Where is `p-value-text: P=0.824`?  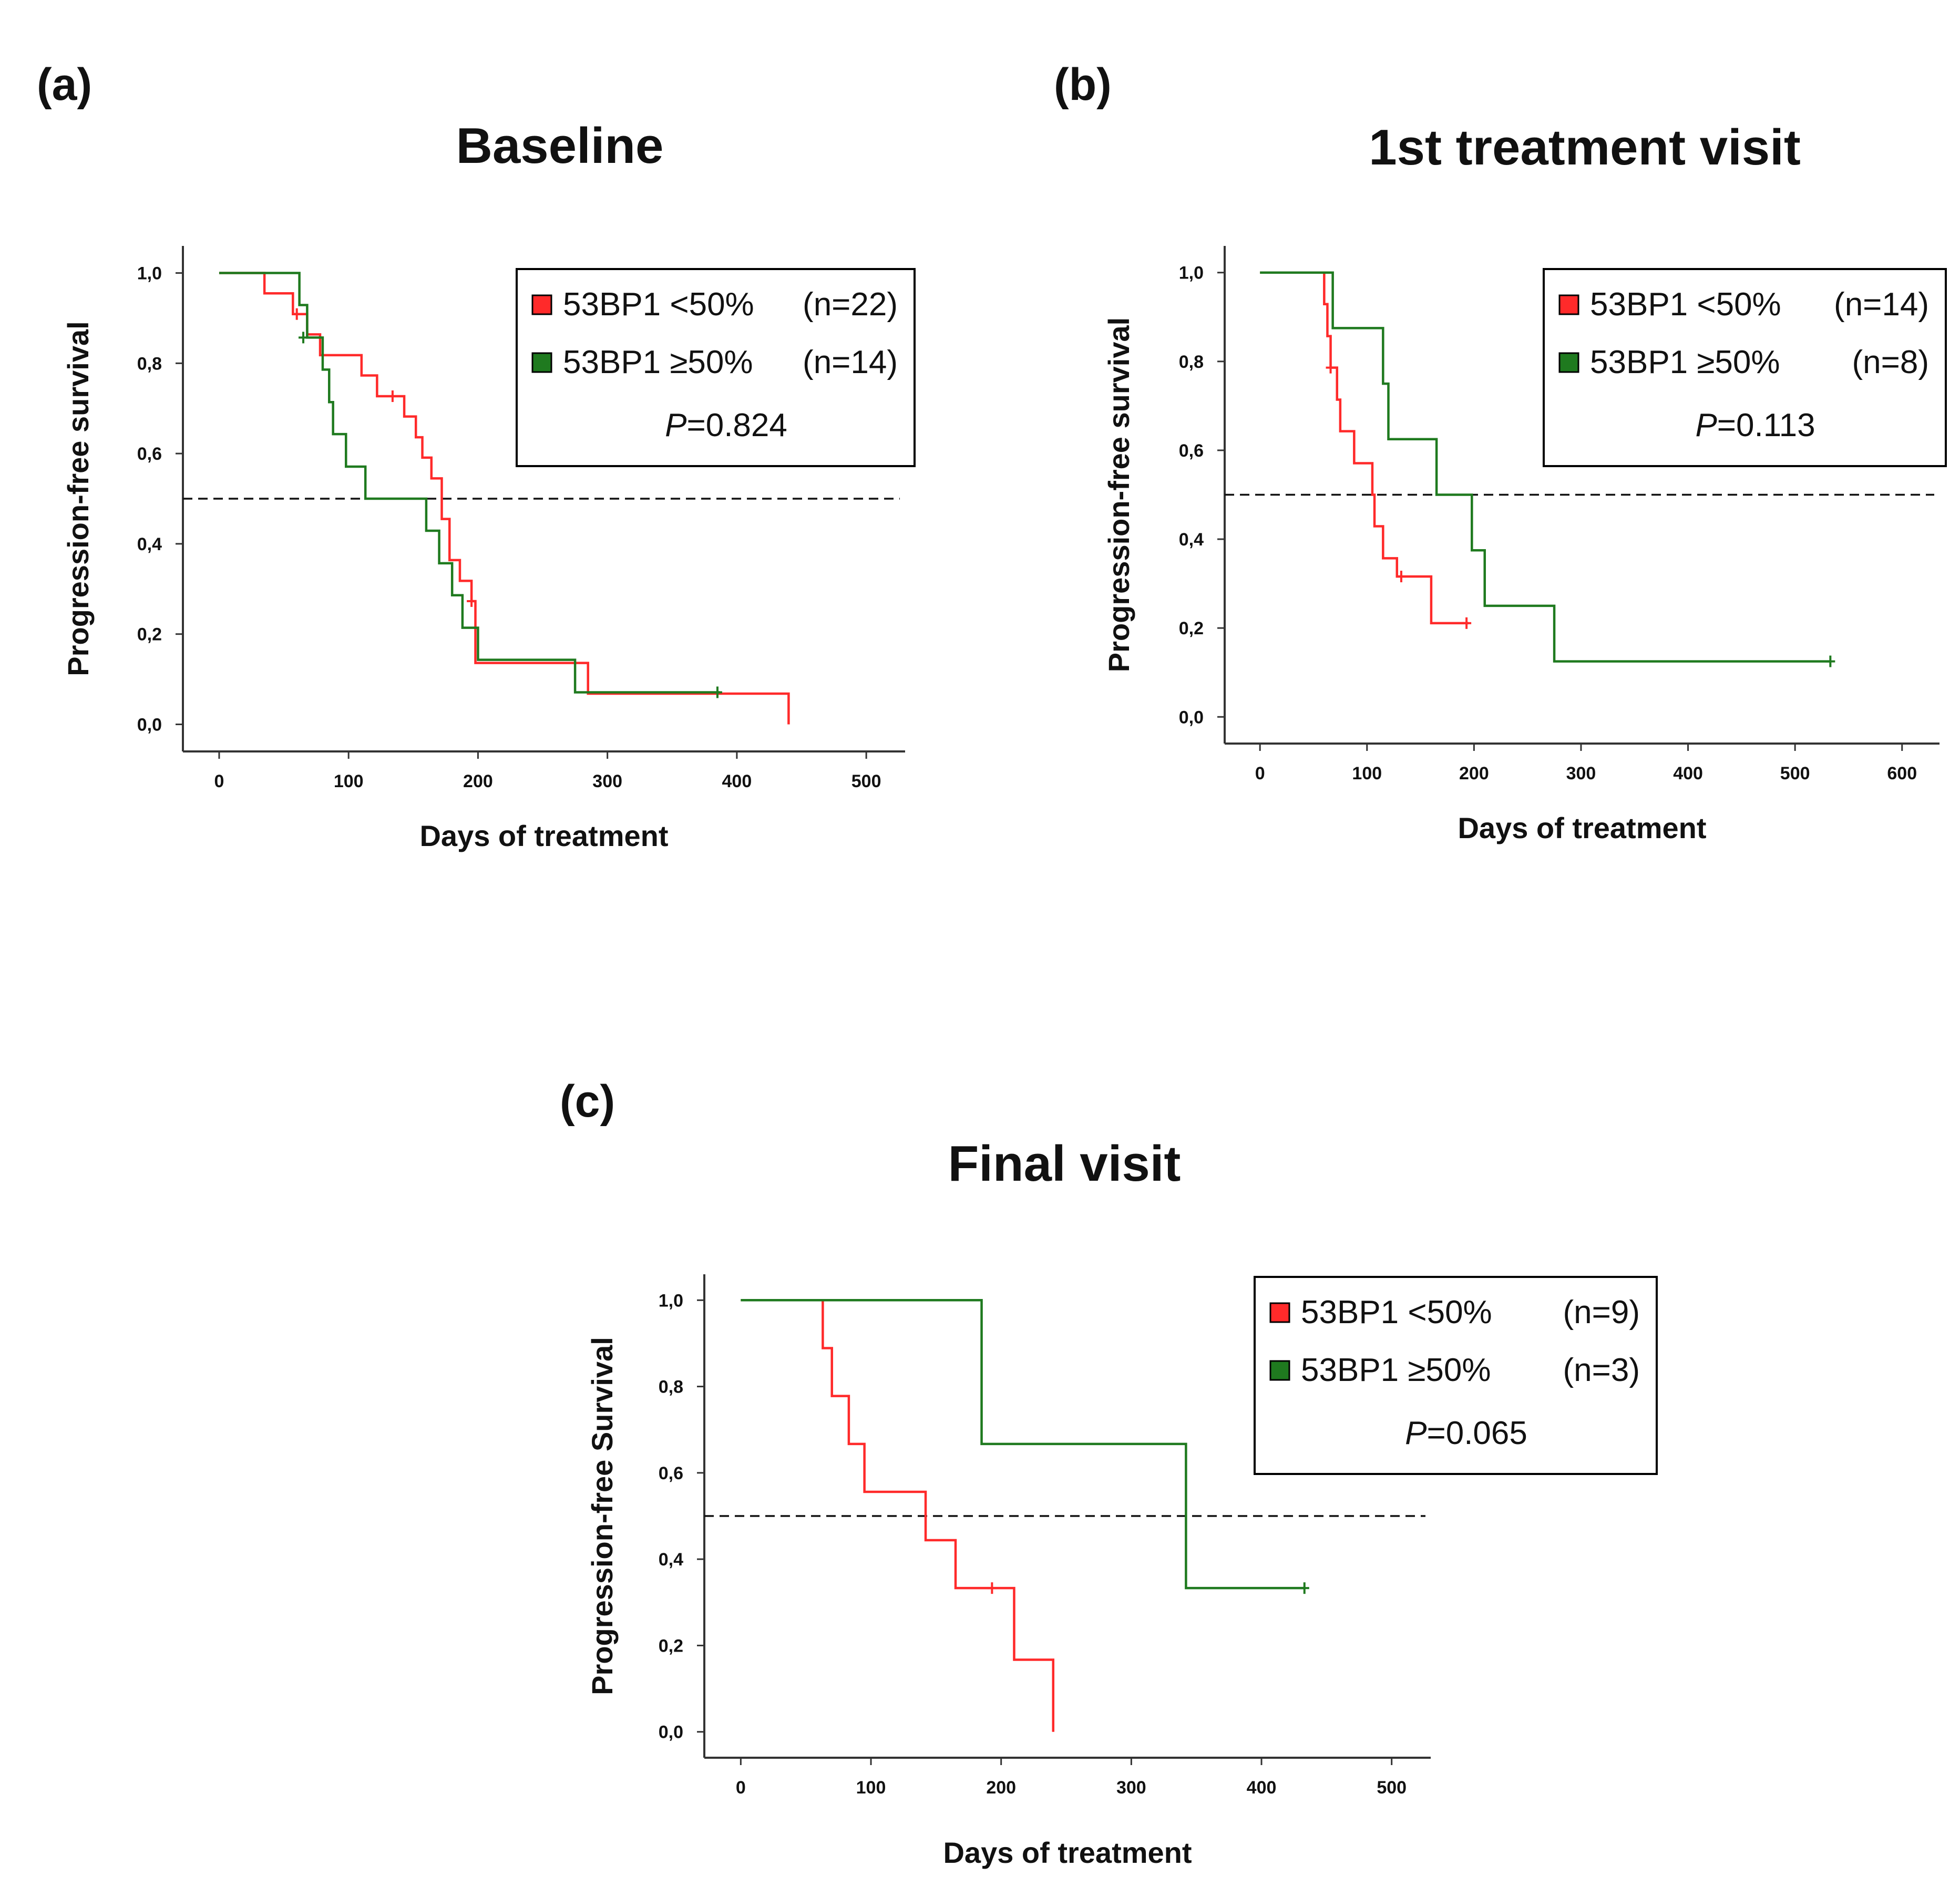 p-value-text: P=0.824 is located at coordinates (726, 425).